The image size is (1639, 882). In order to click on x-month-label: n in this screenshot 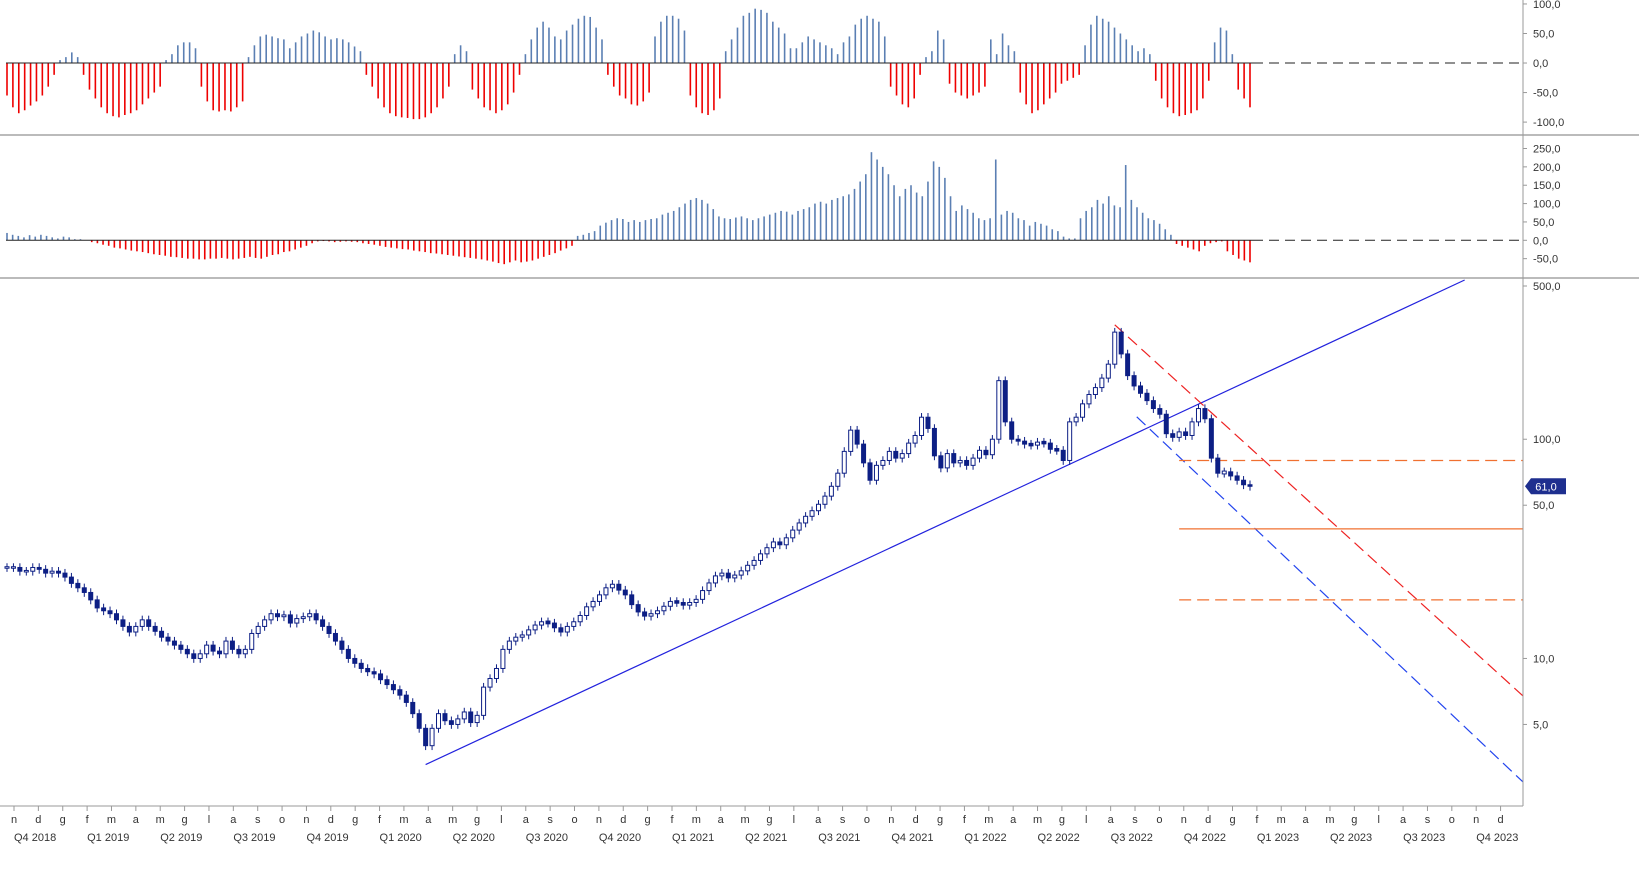, I will do `click(1184, 820)`.